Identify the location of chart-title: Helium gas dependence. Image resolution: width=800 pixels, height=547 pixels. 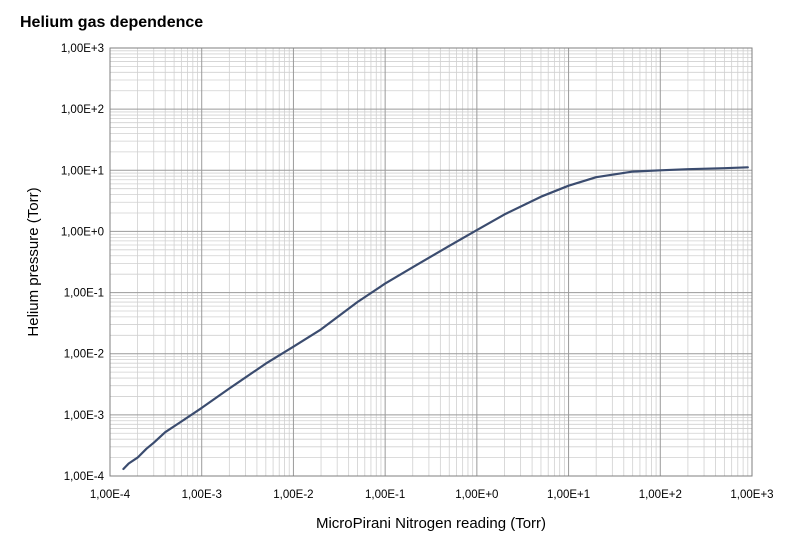
(112, 22).